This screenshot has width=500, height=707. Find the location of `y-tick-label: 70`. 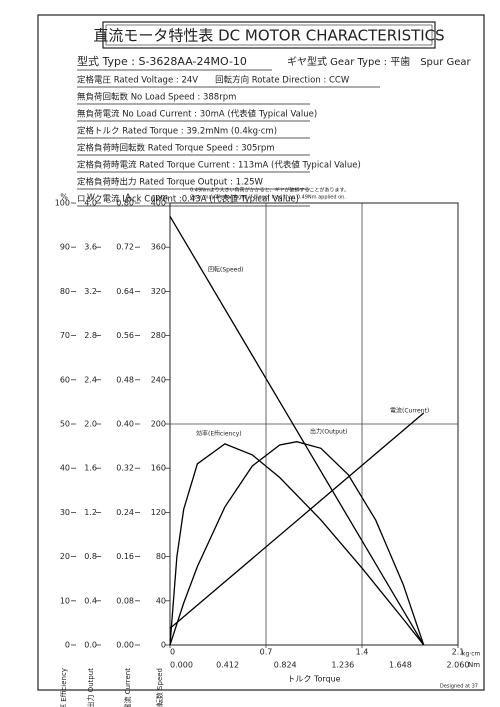

y-tick-label: 70 is located at coordinates (65, 335).